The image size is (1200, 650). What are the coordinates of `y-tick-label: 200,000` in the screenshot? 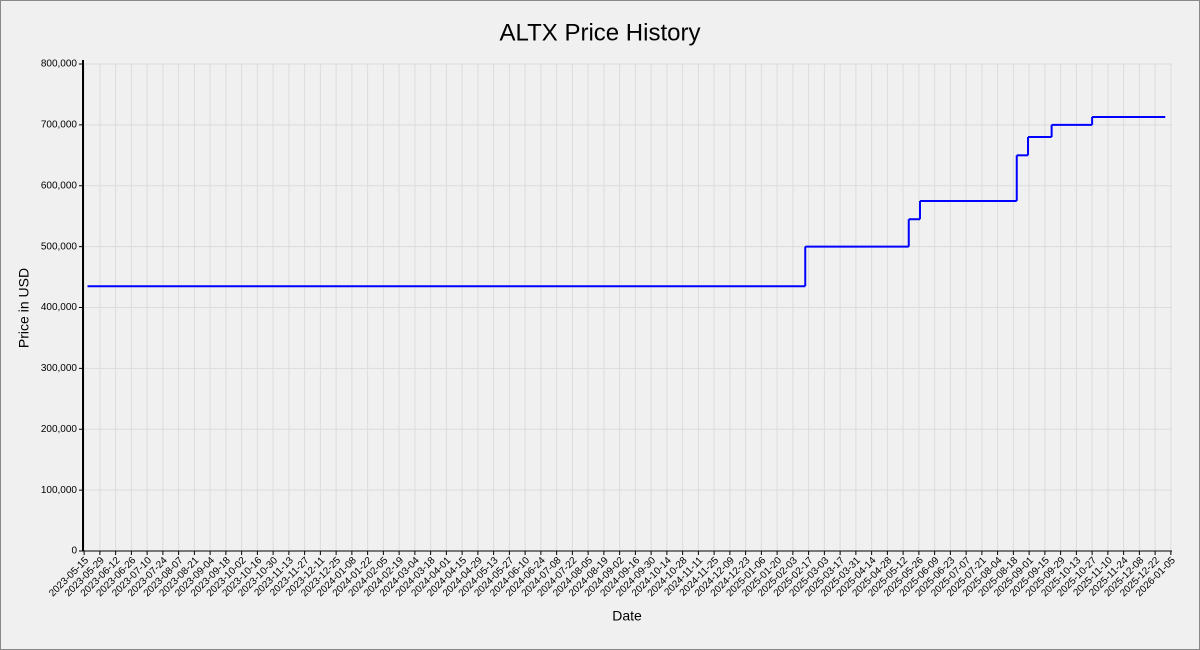 It's located at (59, 429).